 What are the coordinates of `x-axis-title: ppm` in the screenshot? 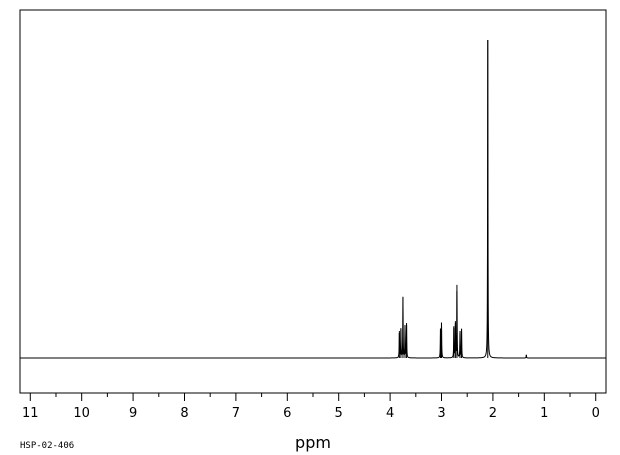 It's located at (313, 442).